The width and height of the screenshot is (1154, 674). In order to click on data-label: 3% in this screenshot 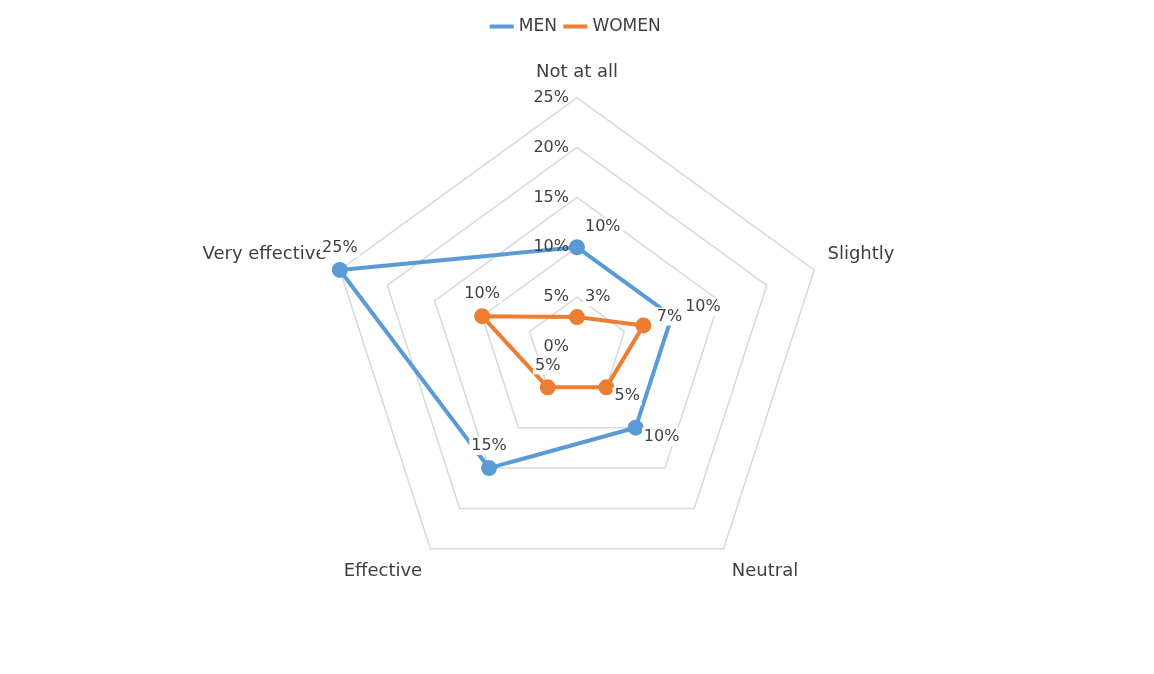, I will do `click(598, 296)`.